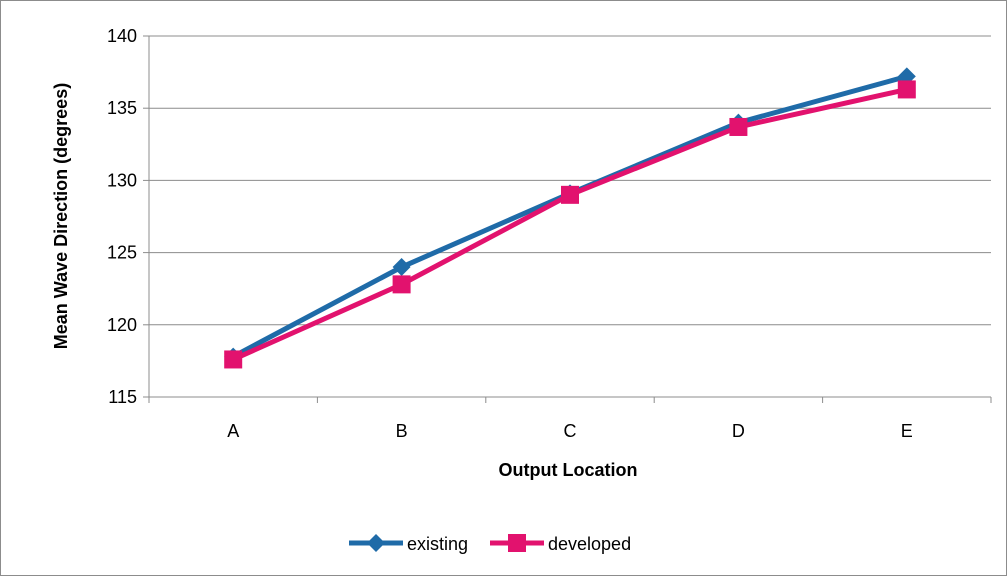 Image resolution: width=1007 pixels, height=580 pixels. What do you see at coordinates (738, 431) in the screenshot?
I see `x-tick-label: D` at bounding box center [738, 431].